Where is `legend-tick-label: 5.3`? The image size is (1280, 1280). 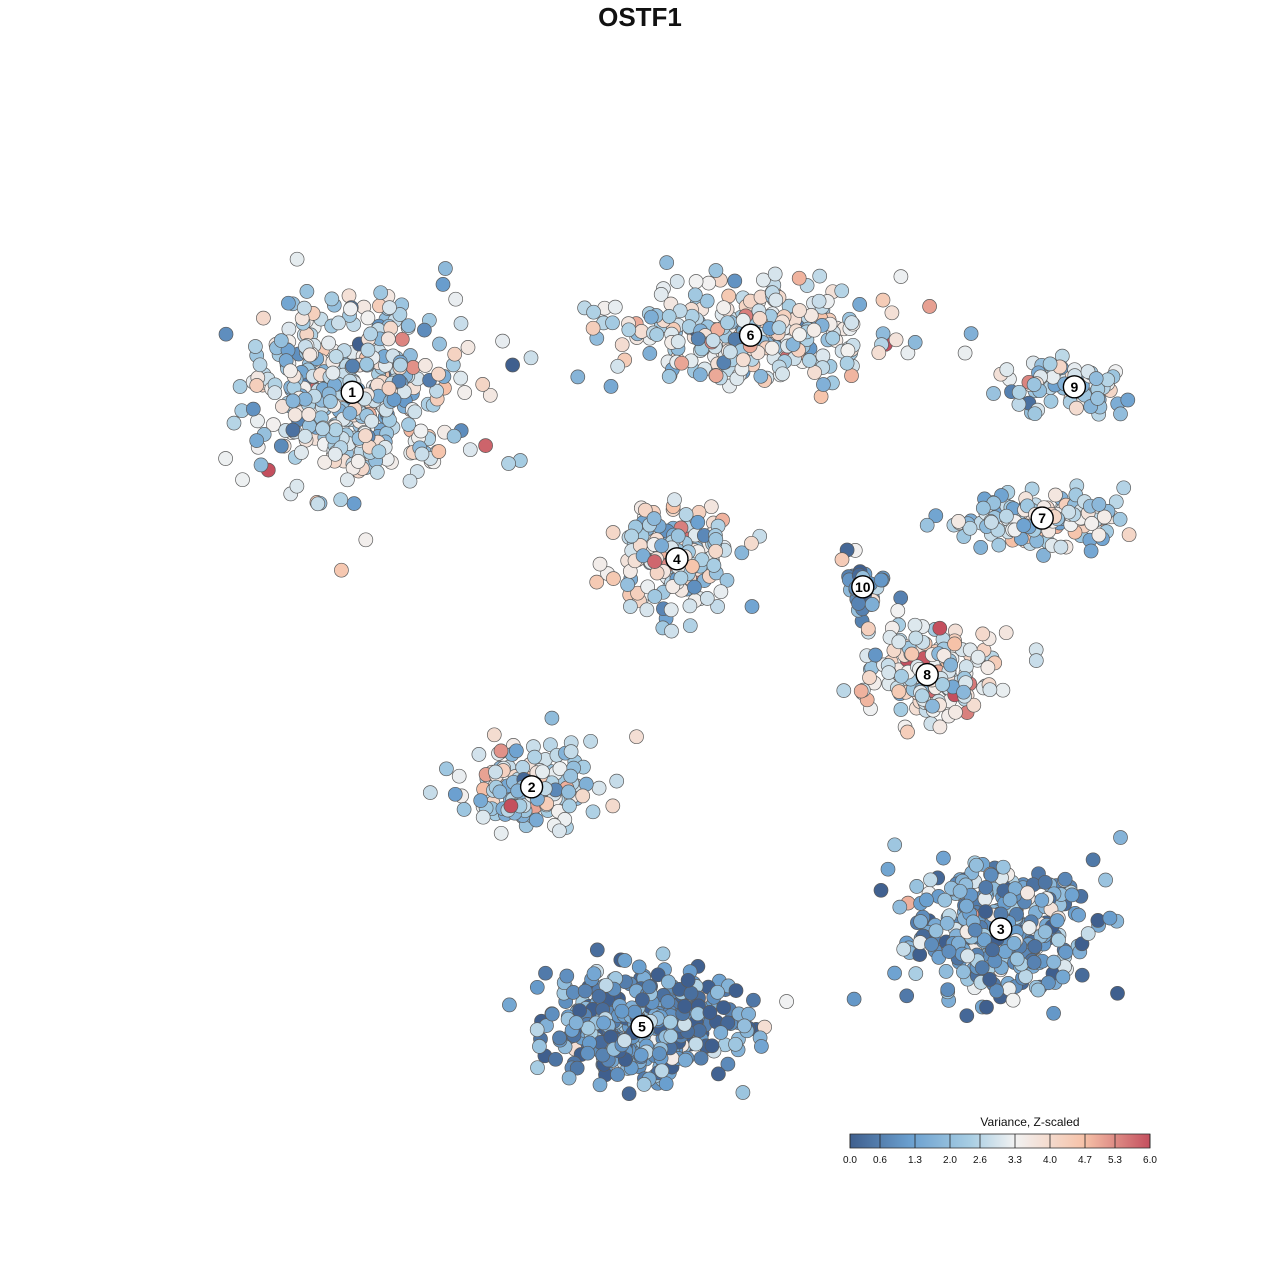 legend-tick-label: 5.3 is located at coordinates (1115, 1160).